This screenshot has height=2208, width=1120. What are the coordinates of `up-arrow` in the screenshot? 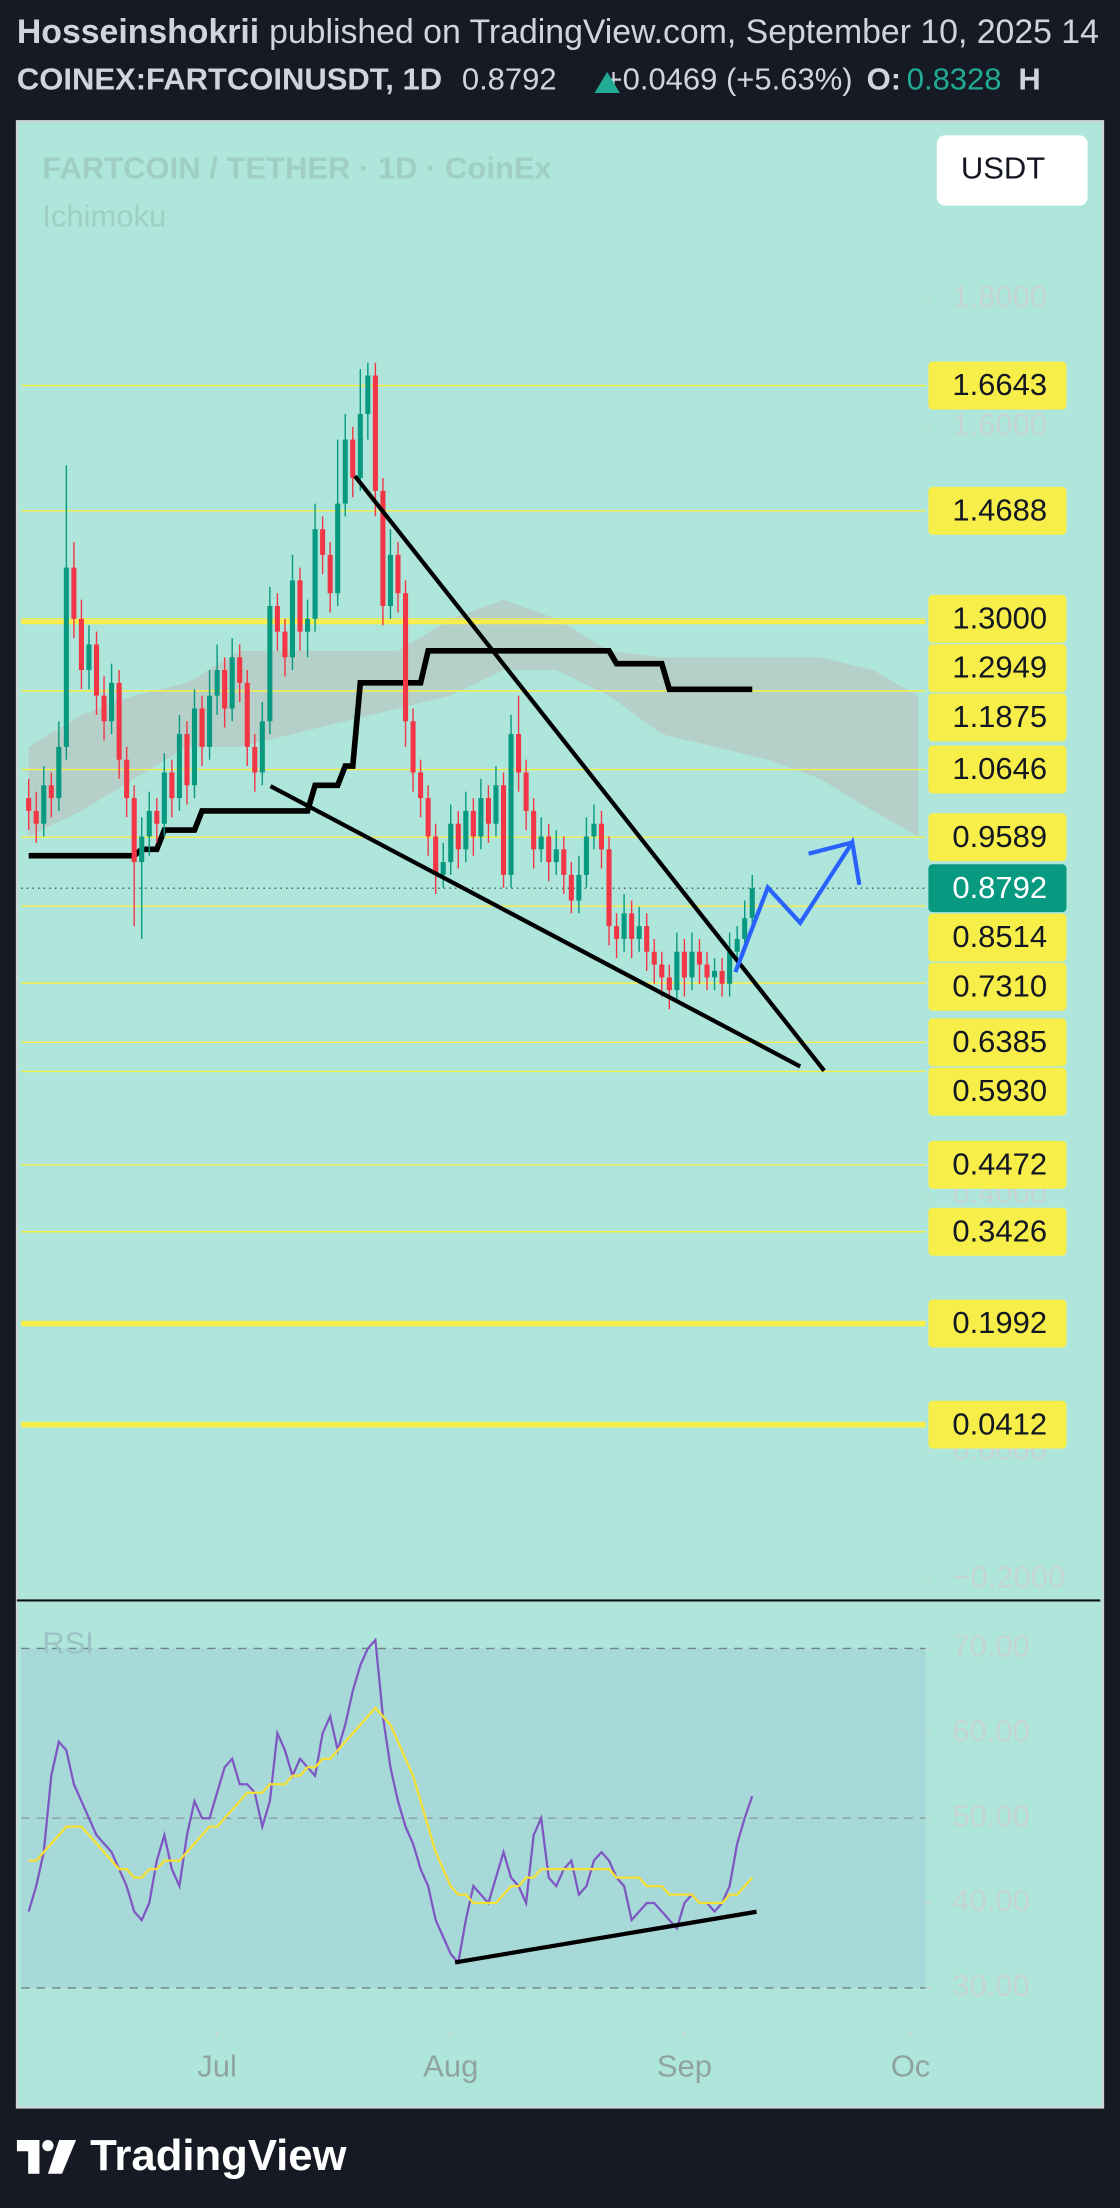 It's located at (607, 82).